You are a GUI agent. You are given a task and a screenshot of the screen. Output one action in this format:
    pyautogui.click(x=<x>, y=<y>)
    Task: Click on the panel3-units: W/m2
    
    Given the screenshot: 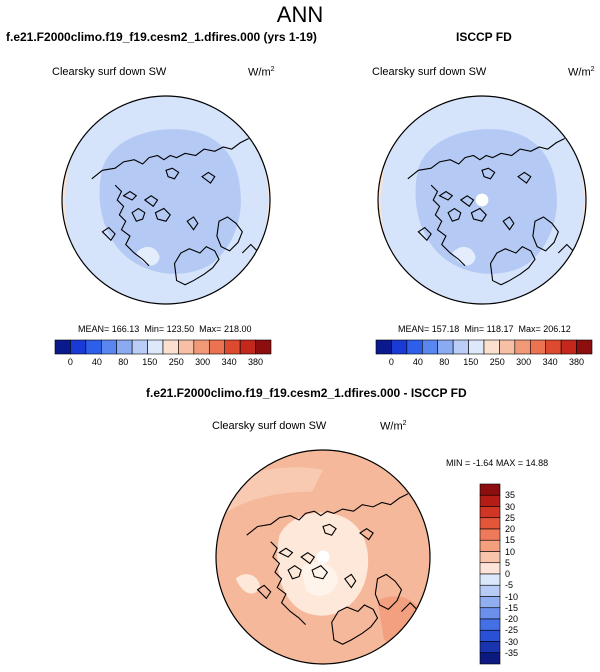 What is the action you would take?
    pyautogui.click(x=393, y=426)
    